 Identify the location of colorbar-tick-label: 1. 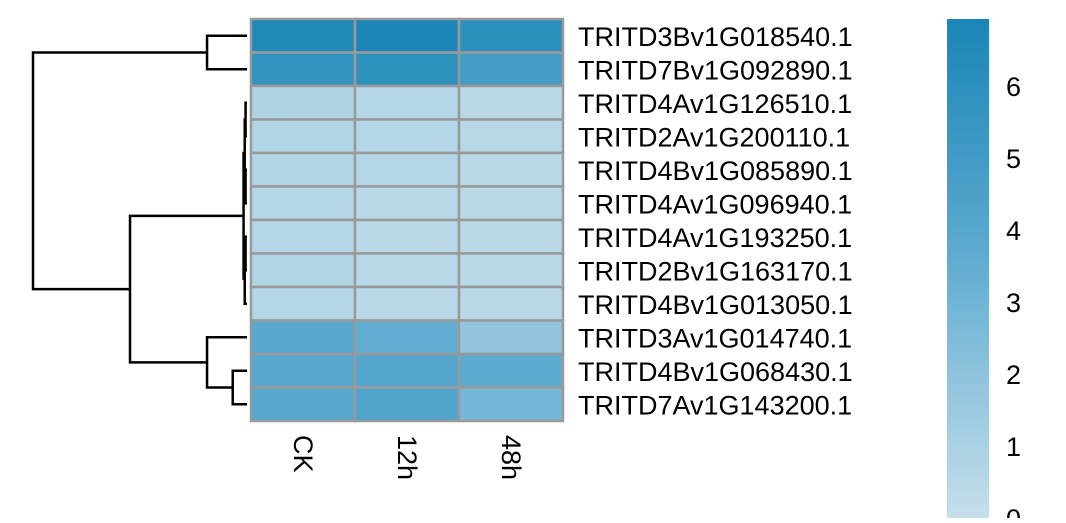
(1013, 447).